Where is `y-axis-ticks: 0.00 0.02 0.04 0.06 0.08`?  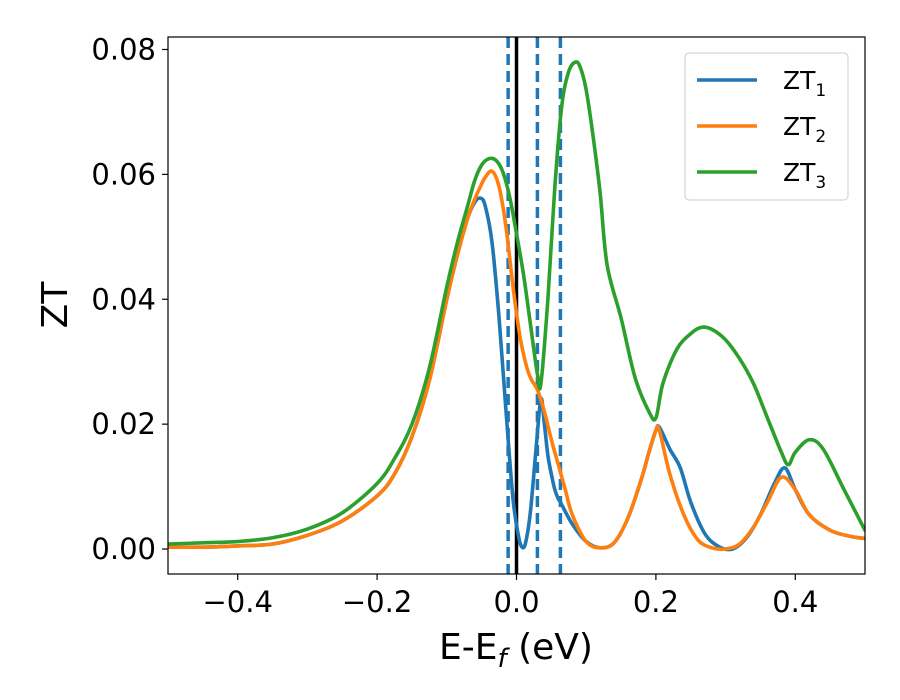
y-axis-ticks: 0.00 0.02 0.04 0.06 0.08 is located at coordinates (129, 299).